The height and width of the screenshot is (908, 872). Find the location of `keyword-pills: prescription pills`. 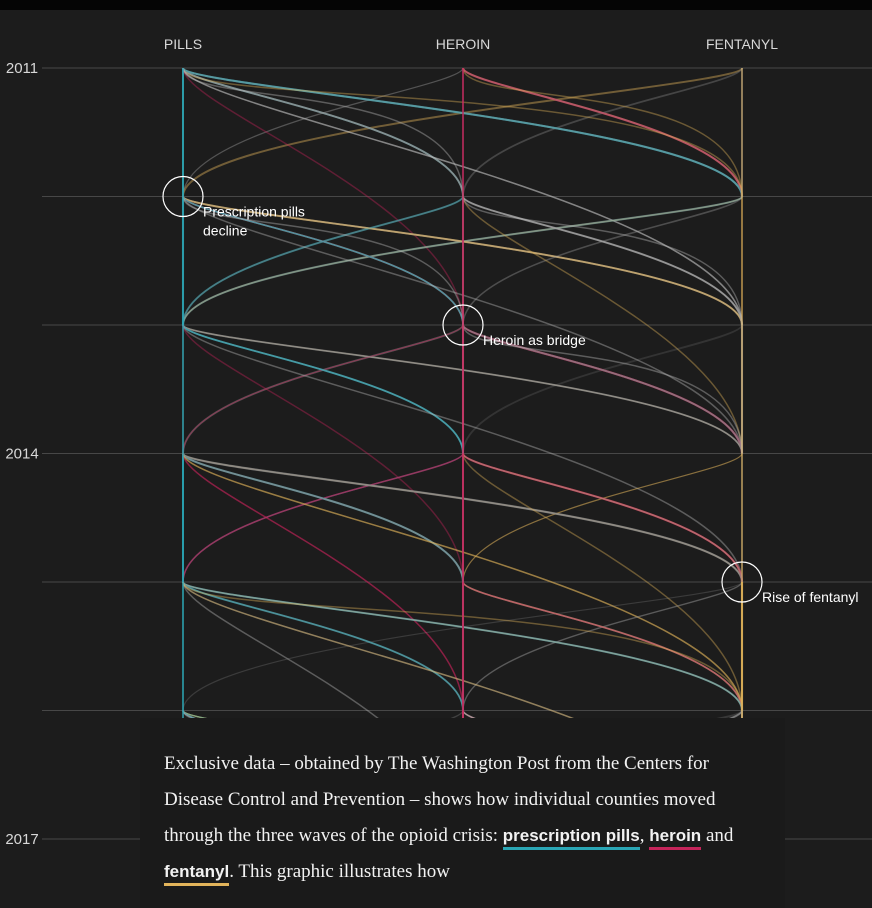

keyword-pills: prescription pills is located at coordinates (571, 838).